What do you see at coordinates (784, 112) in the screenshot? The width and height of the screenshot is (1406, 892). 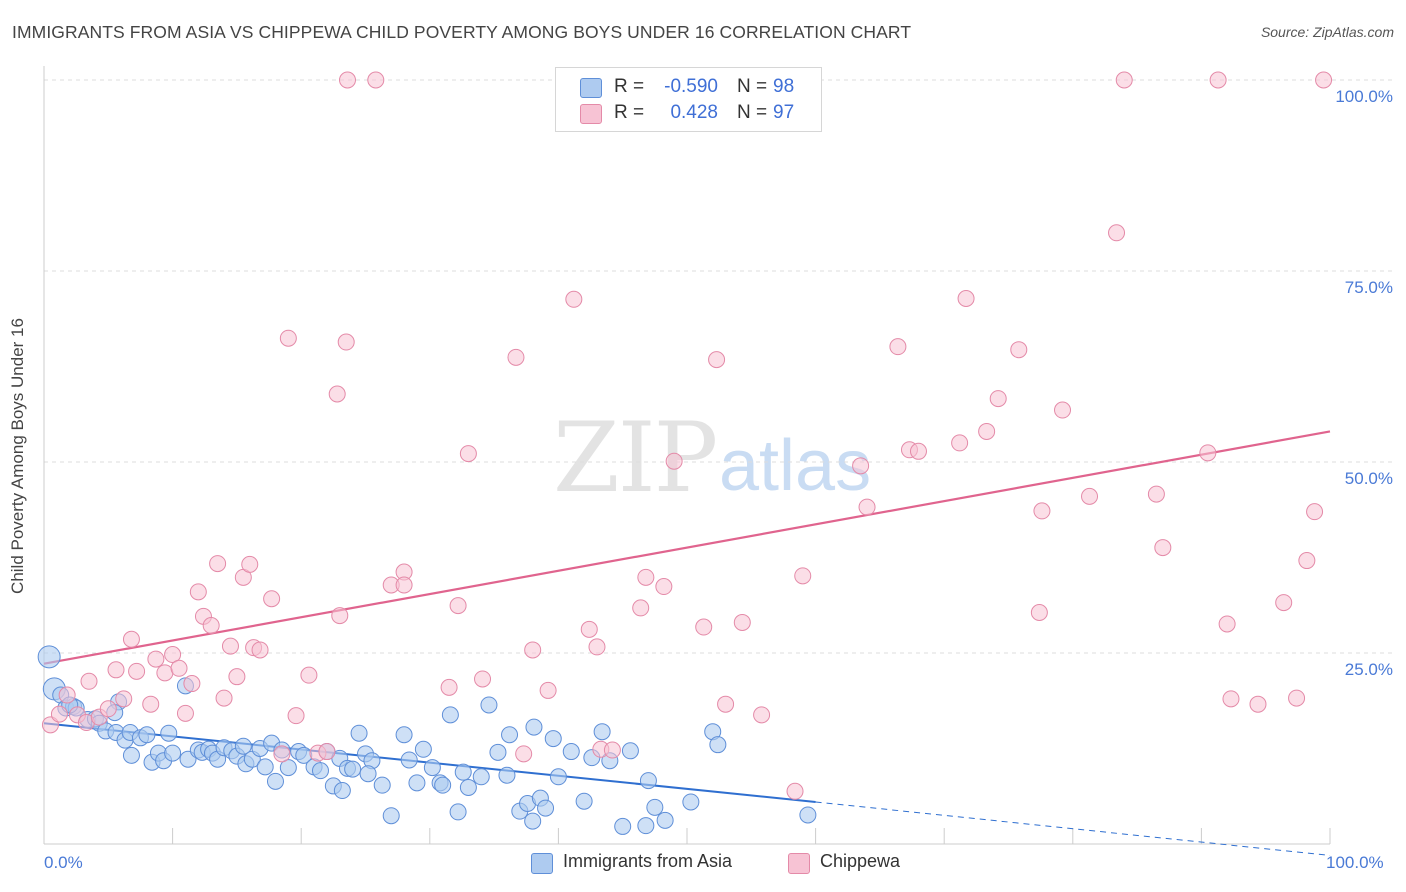 I see `legend-n-value: 97` at bounding box center [784, 112].